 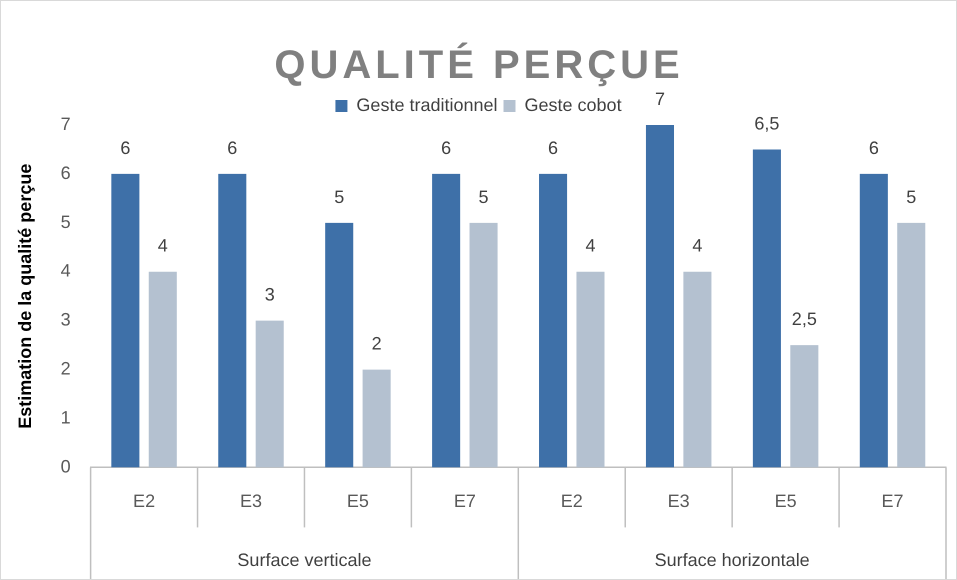 I want to click on data-label: 6,5, so click(x=767, y=123).